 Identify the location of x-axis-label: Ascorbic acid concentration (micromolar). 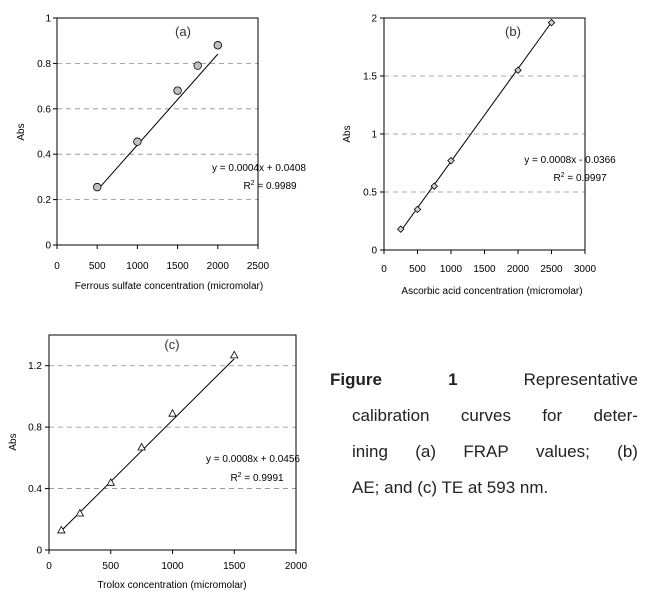
(491, 291).